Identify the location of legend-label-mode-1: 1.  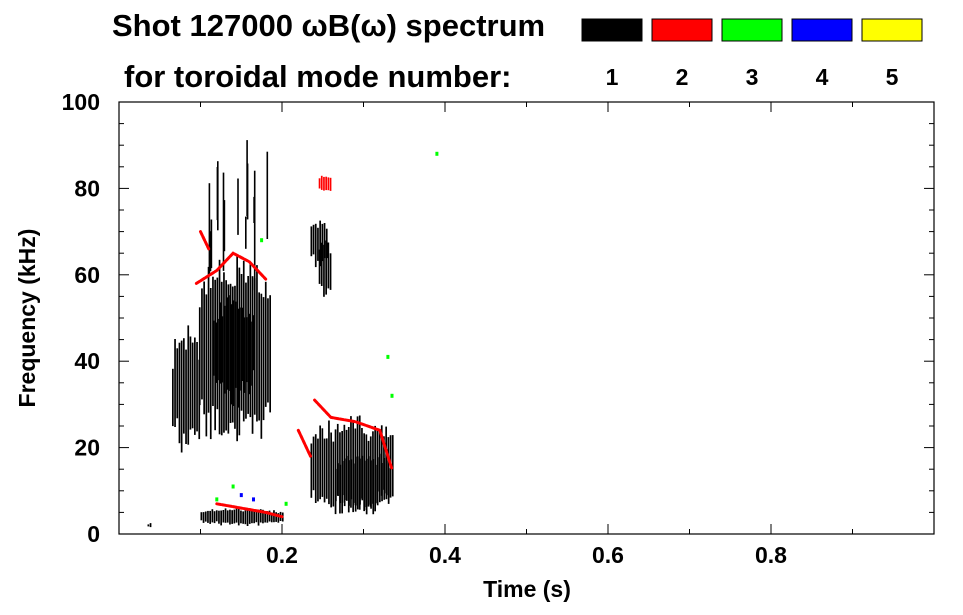
(612, 77).